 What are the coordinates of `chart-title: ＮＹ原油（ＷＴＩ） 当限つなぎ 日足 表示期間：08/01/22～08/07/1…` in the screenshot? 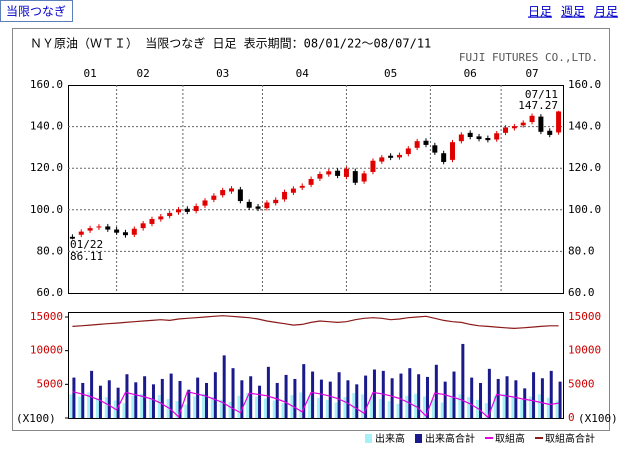 It's located at (230, 44).